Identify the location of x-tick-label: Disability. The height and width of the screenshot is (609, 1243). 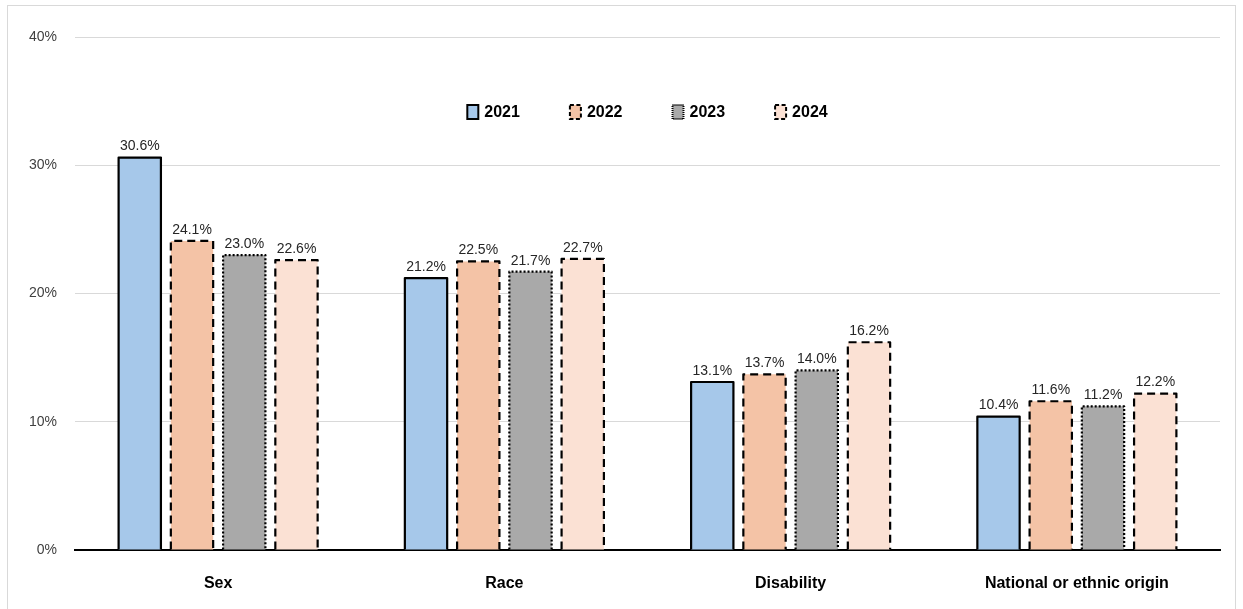
(791, 583).